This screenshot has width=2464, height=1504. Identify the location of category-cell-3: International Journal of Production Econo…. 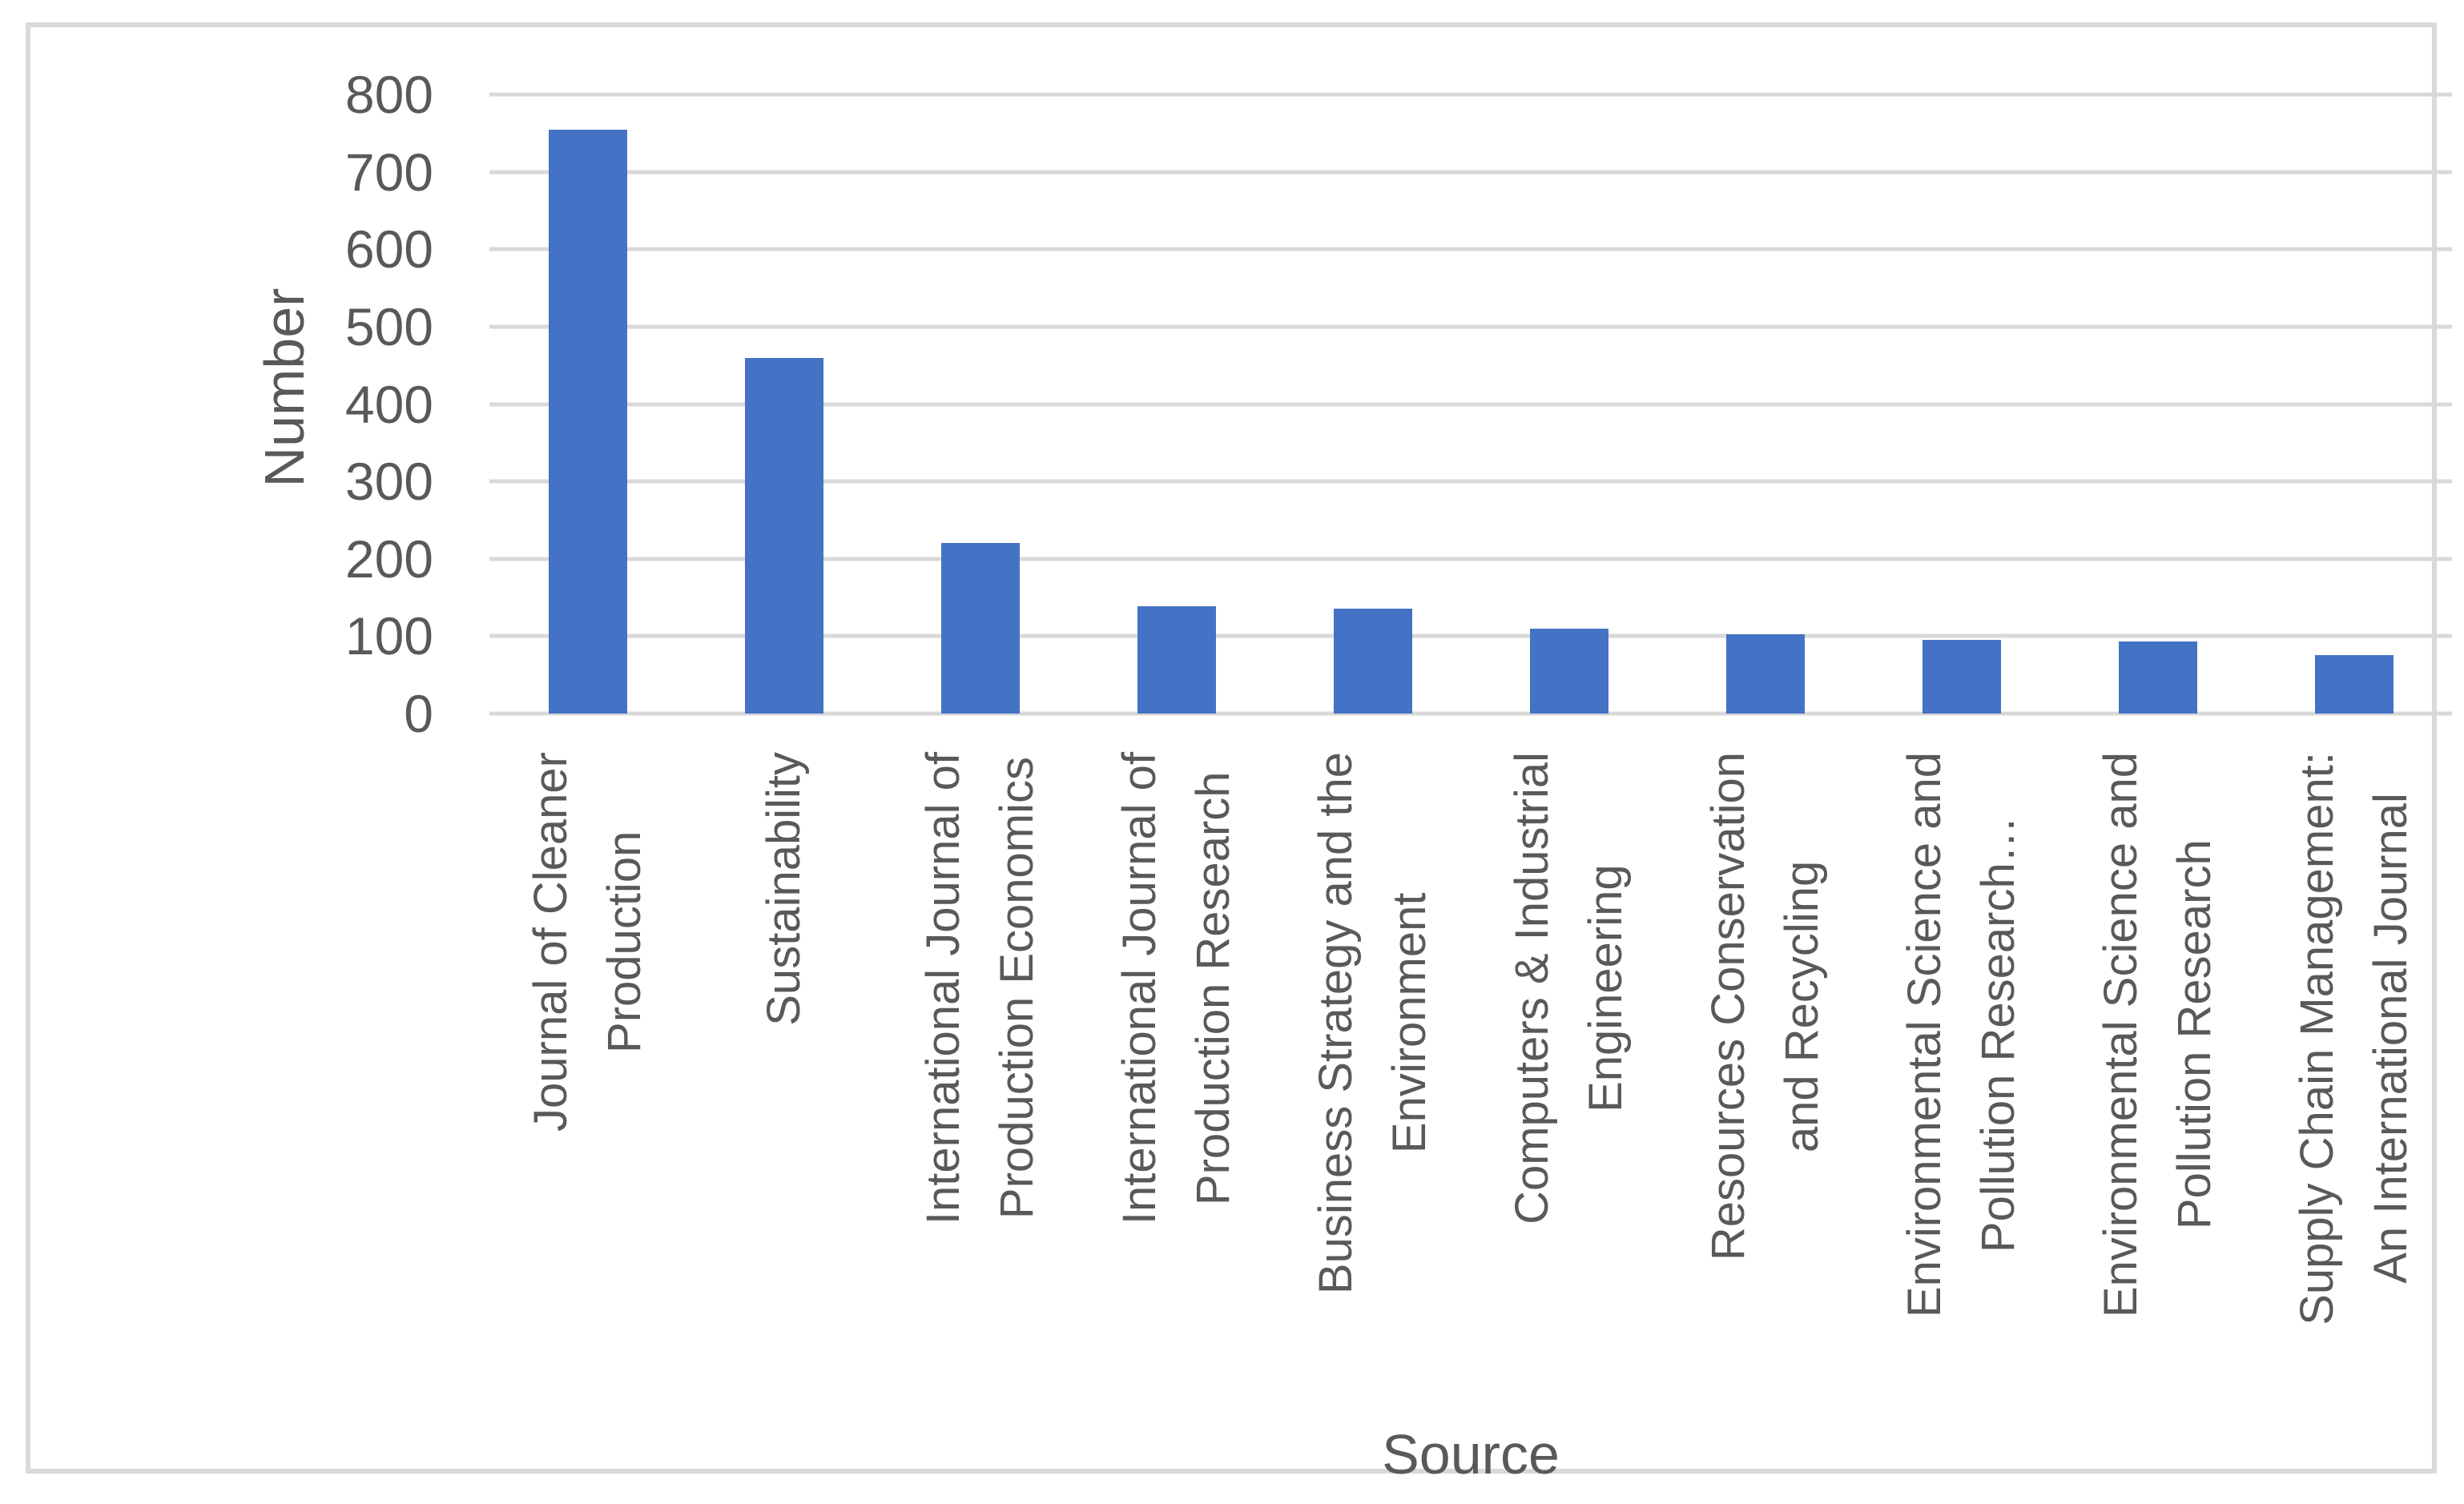
(980, 1081).